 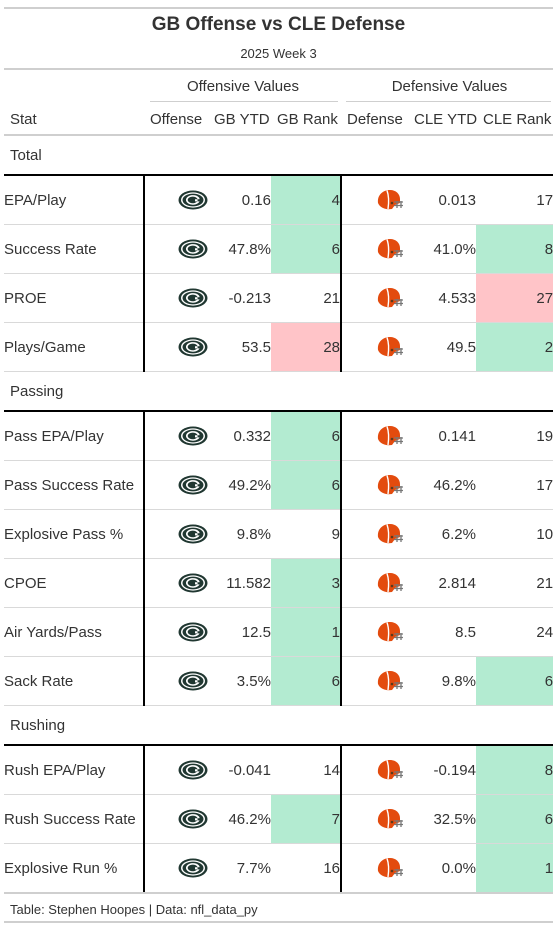 I want to click on stat-name: Explosive Pass %, so click(x=74, y=534).